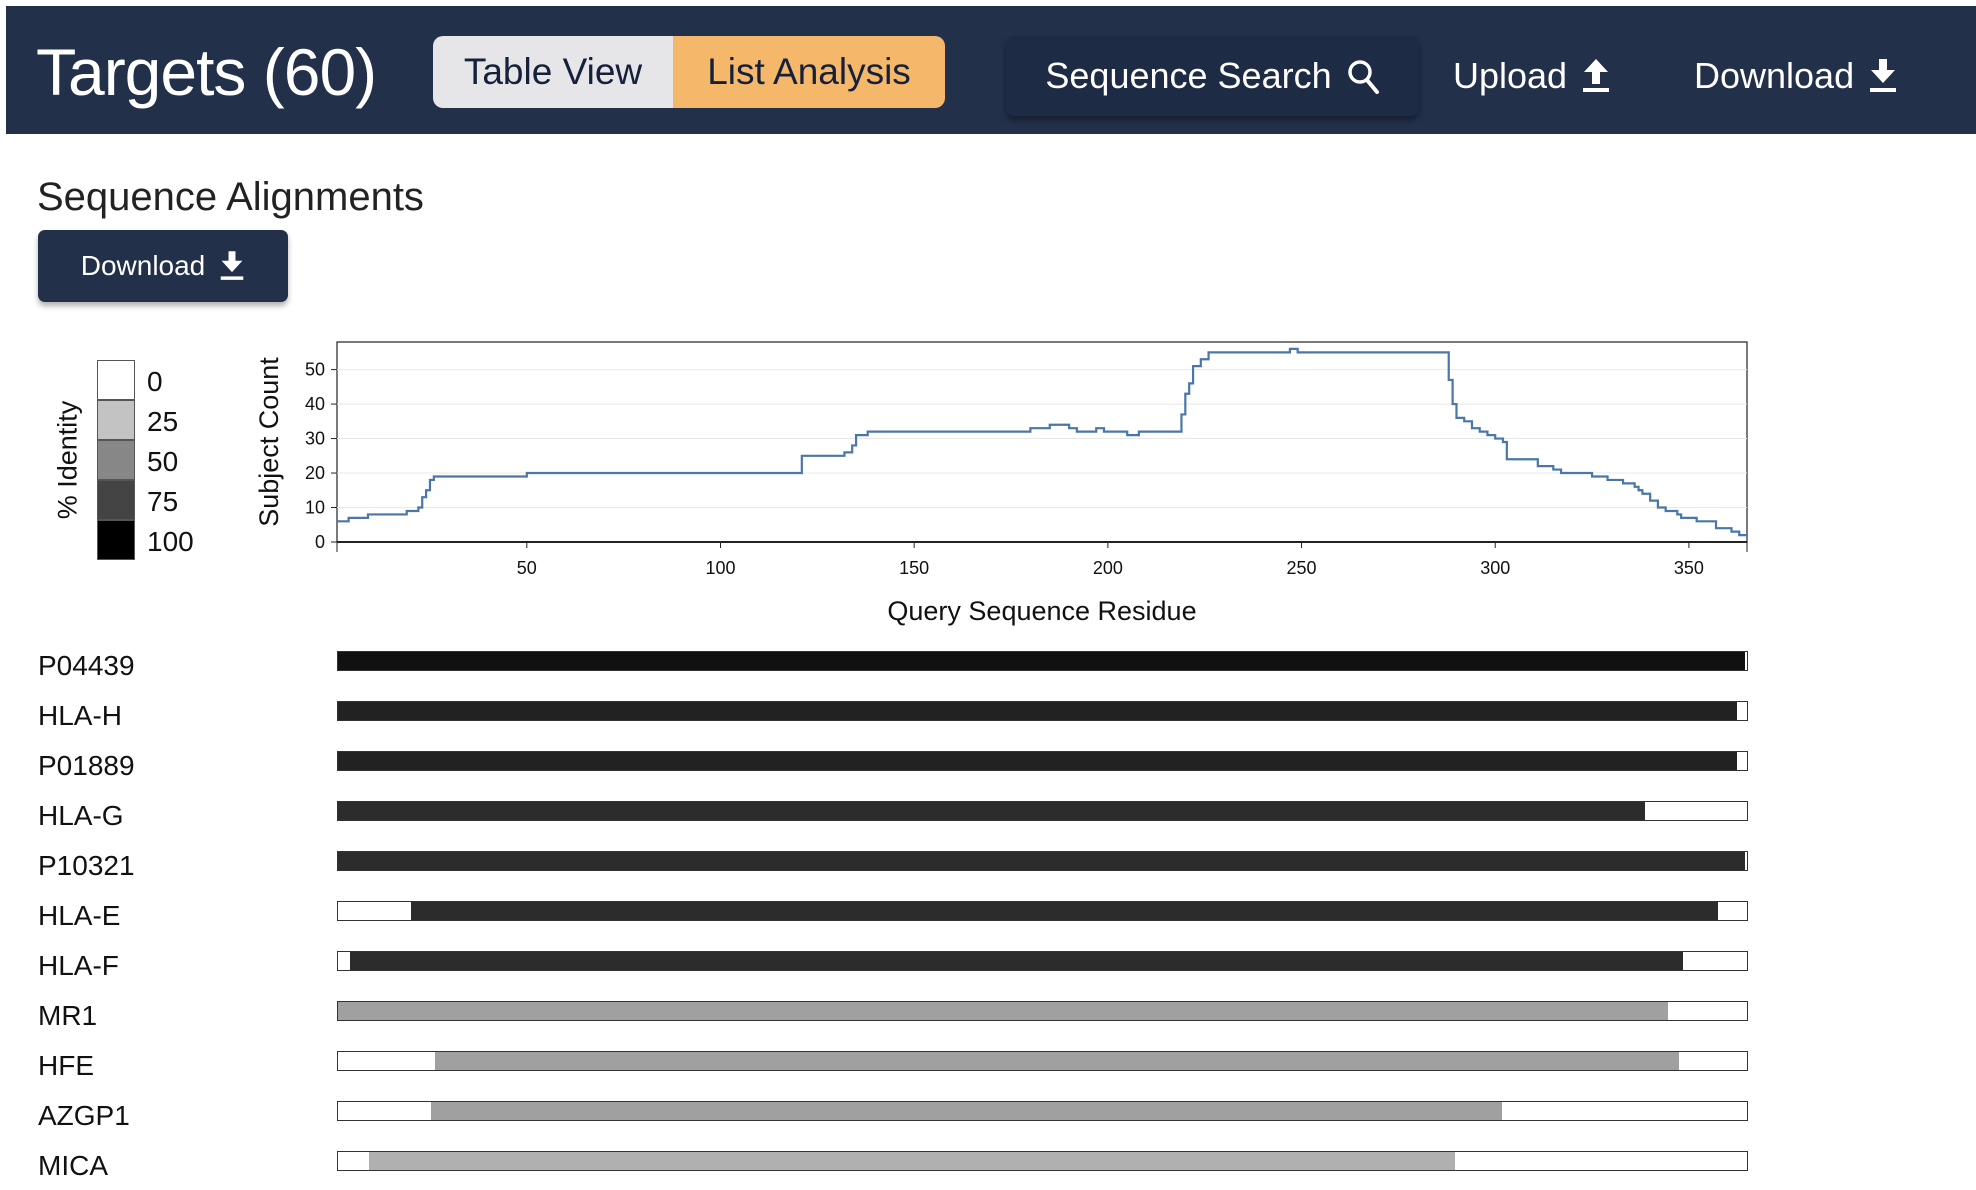 This screenshot has width=1976, height=1190. What do you see at coordinates (73, 1165) in the screenshot?
I see `alignment-row-label: MICA` at bounding box center [73, 1165].